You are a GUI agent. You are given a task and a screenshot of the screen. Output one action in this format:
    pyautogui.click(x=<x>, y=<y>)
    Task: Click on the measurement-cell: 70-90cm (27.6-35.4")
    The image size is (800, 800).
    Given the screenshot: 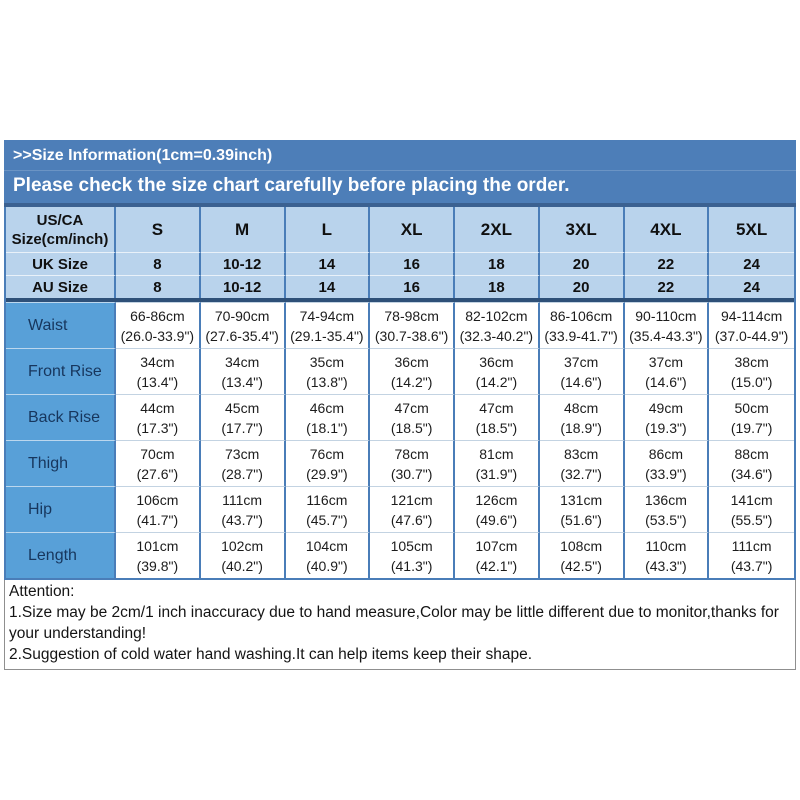 What is the action you would take?
    pyautogui.click(x=243, y=325)
    